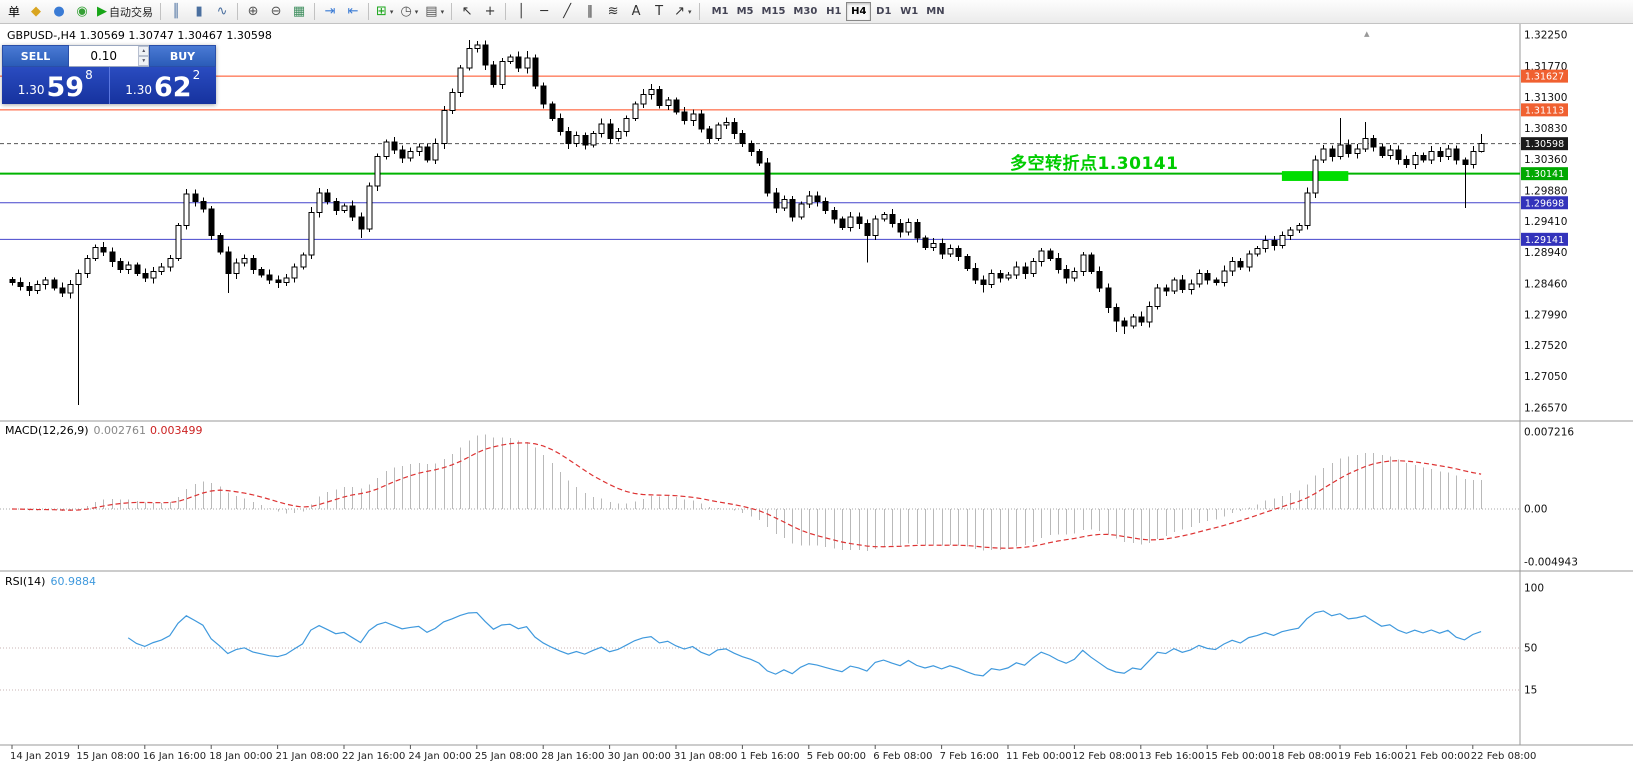 The width and height of the screenshot is (1633, 771). What do you see at coordinates (1367, 33) in the screenshot?
I see `scroll-to-end-icon: ▴` at bounding box center [1367, 33].